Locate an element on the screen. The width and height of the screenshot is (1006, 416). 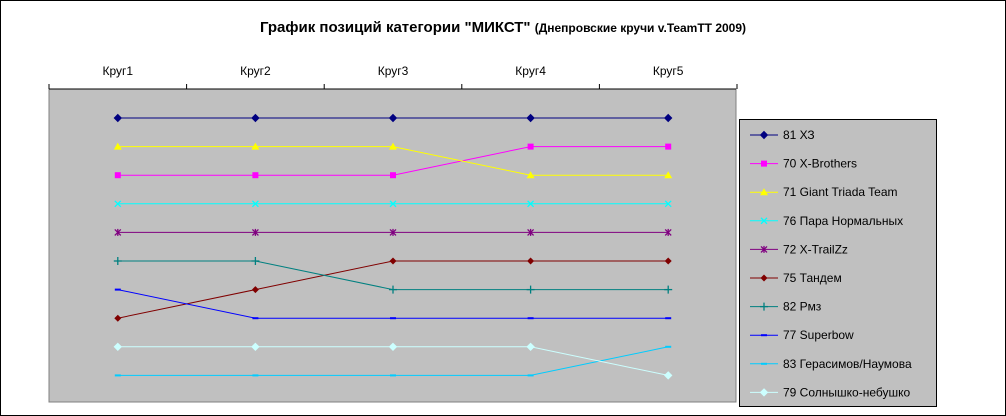
legend-label: 82 Рмз is located at coordinates (802, 307).